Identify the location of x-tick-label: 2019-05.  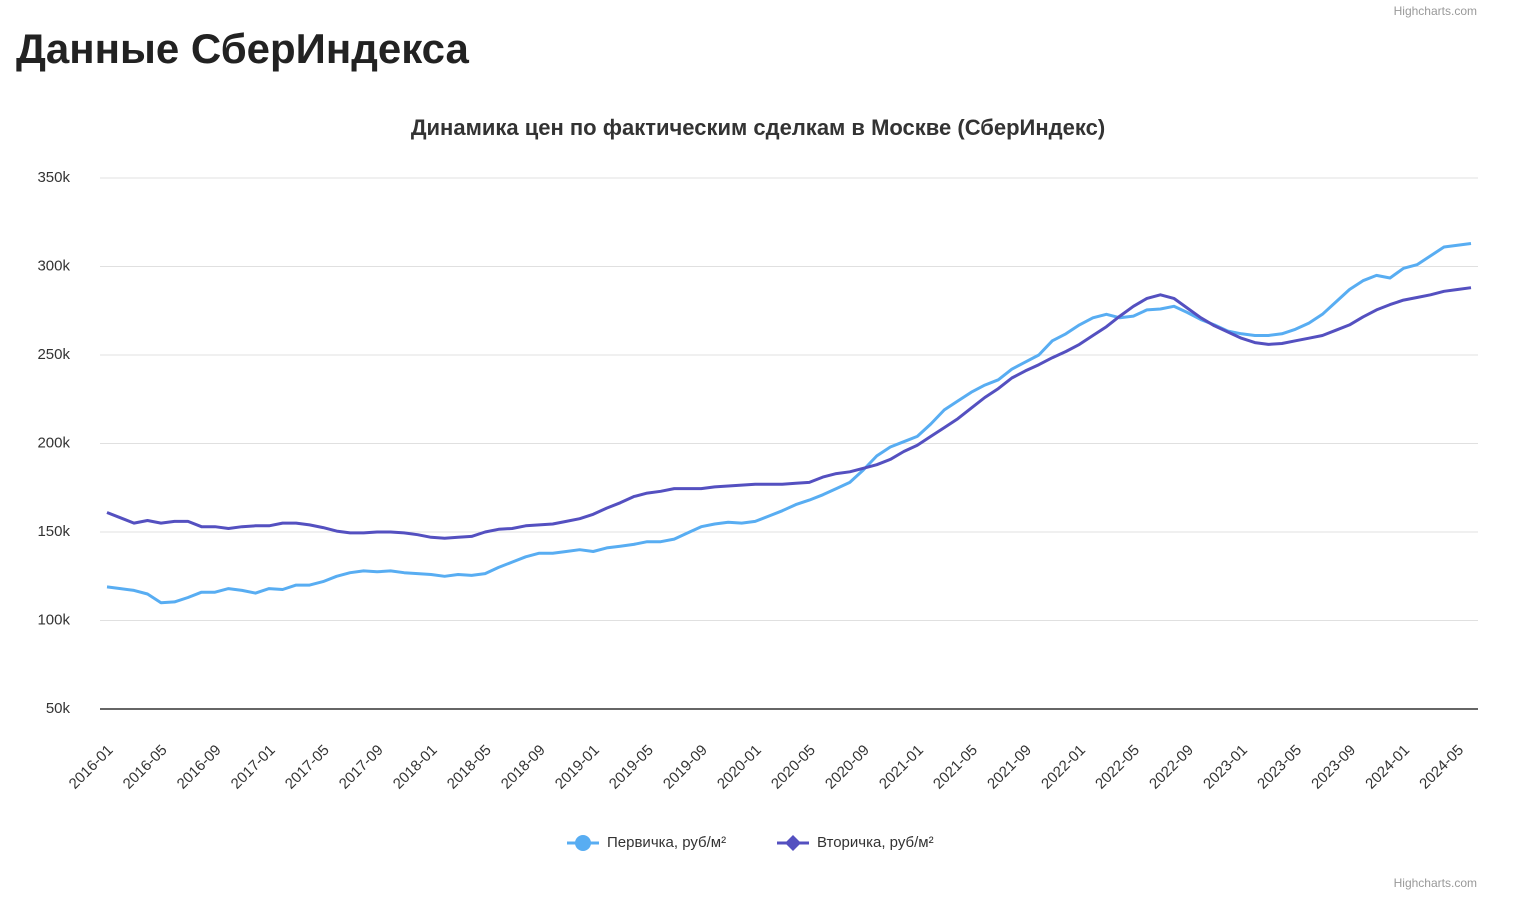
(631, 767).